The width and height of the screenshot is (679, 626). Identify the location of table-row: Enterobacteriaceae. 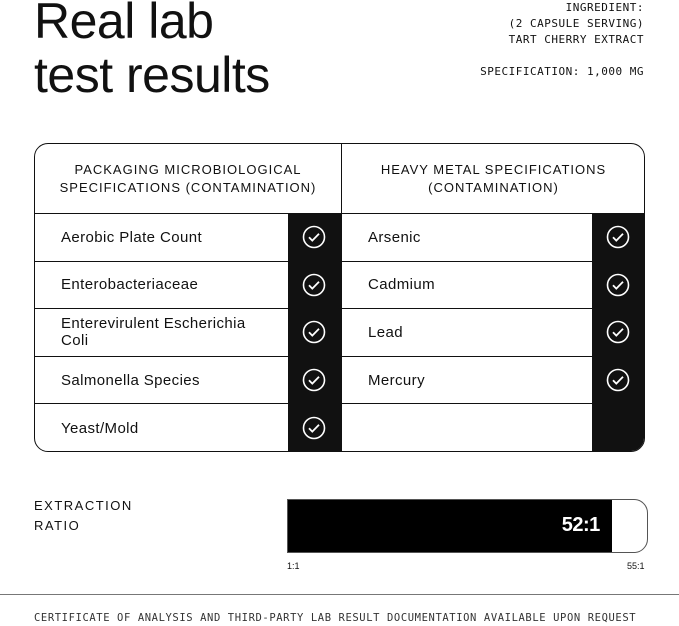
(188, 286).